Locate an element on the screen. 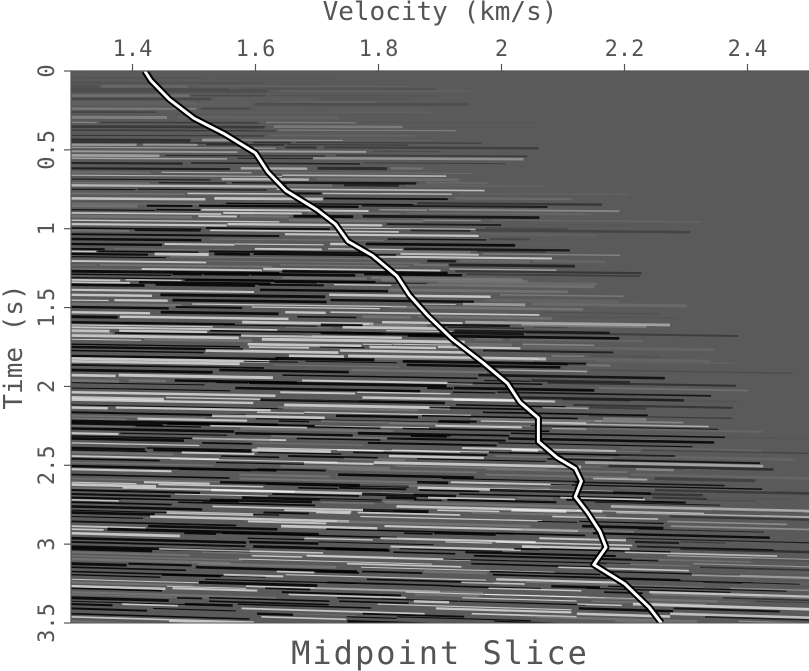  x-tick-label: 1.8 is located at coordinates (379, 49).